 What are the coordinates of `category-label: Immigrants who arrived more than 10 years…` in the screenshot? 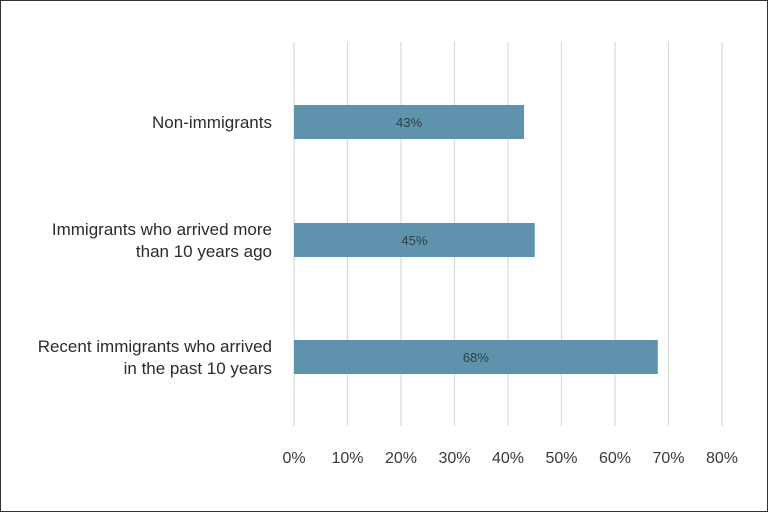 It's located at (162, 240).